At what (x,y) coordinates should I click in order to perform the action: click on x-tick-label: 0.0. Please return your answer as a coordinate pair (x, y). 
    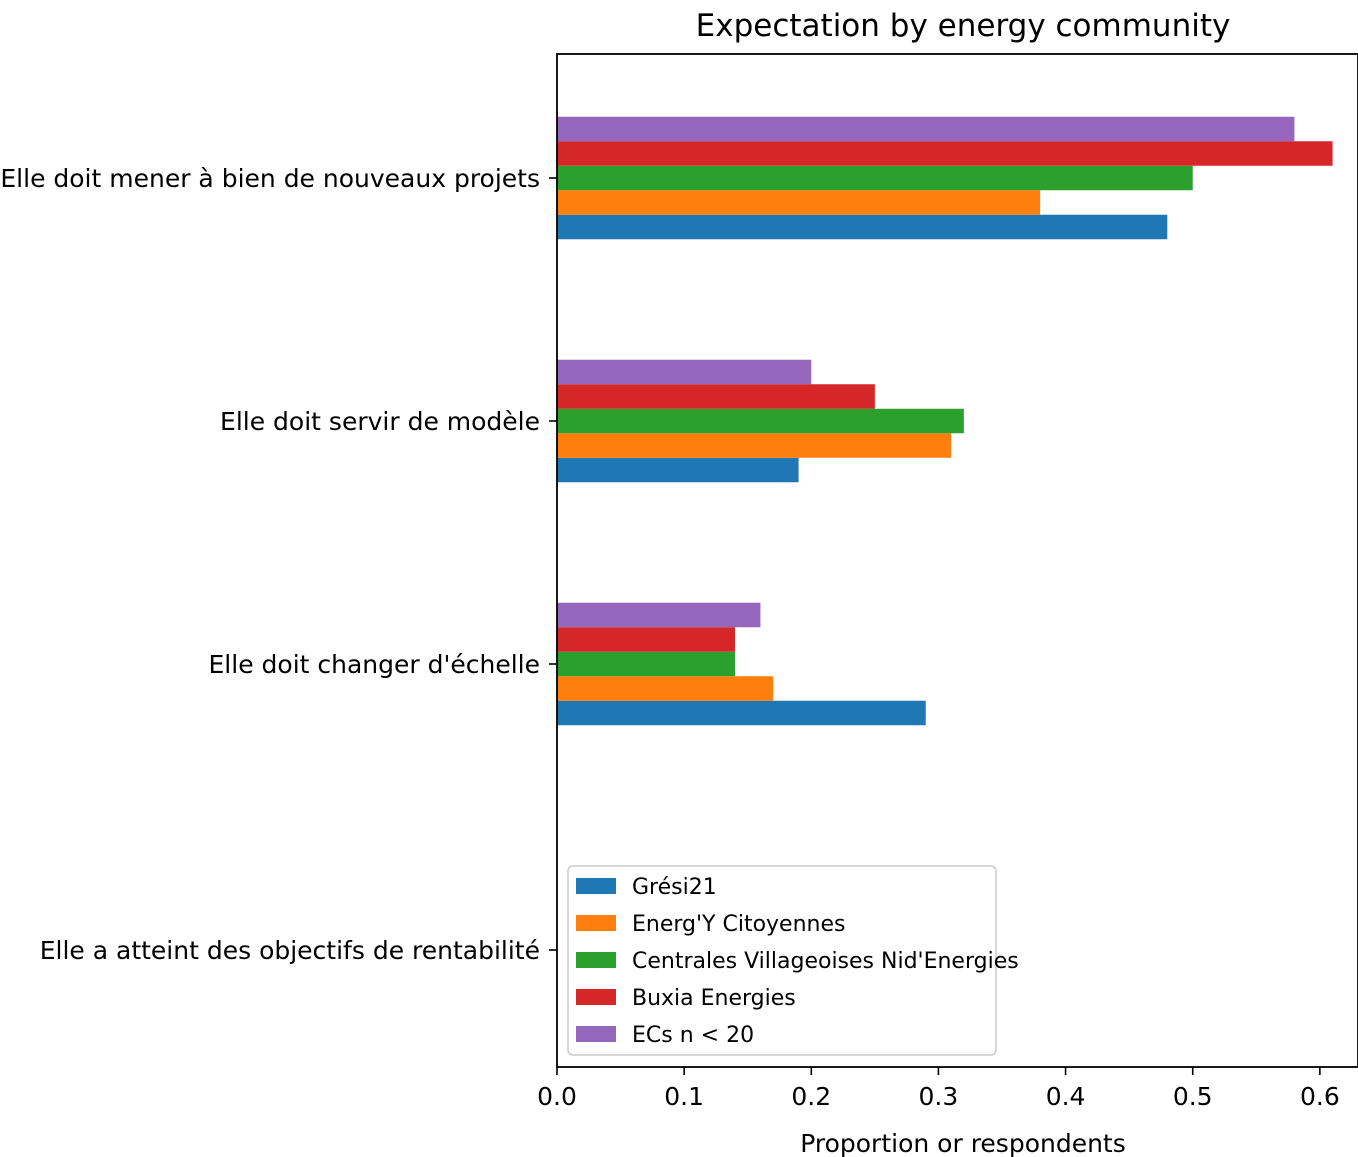
    Looking at the image, I should click on (557, 1096).